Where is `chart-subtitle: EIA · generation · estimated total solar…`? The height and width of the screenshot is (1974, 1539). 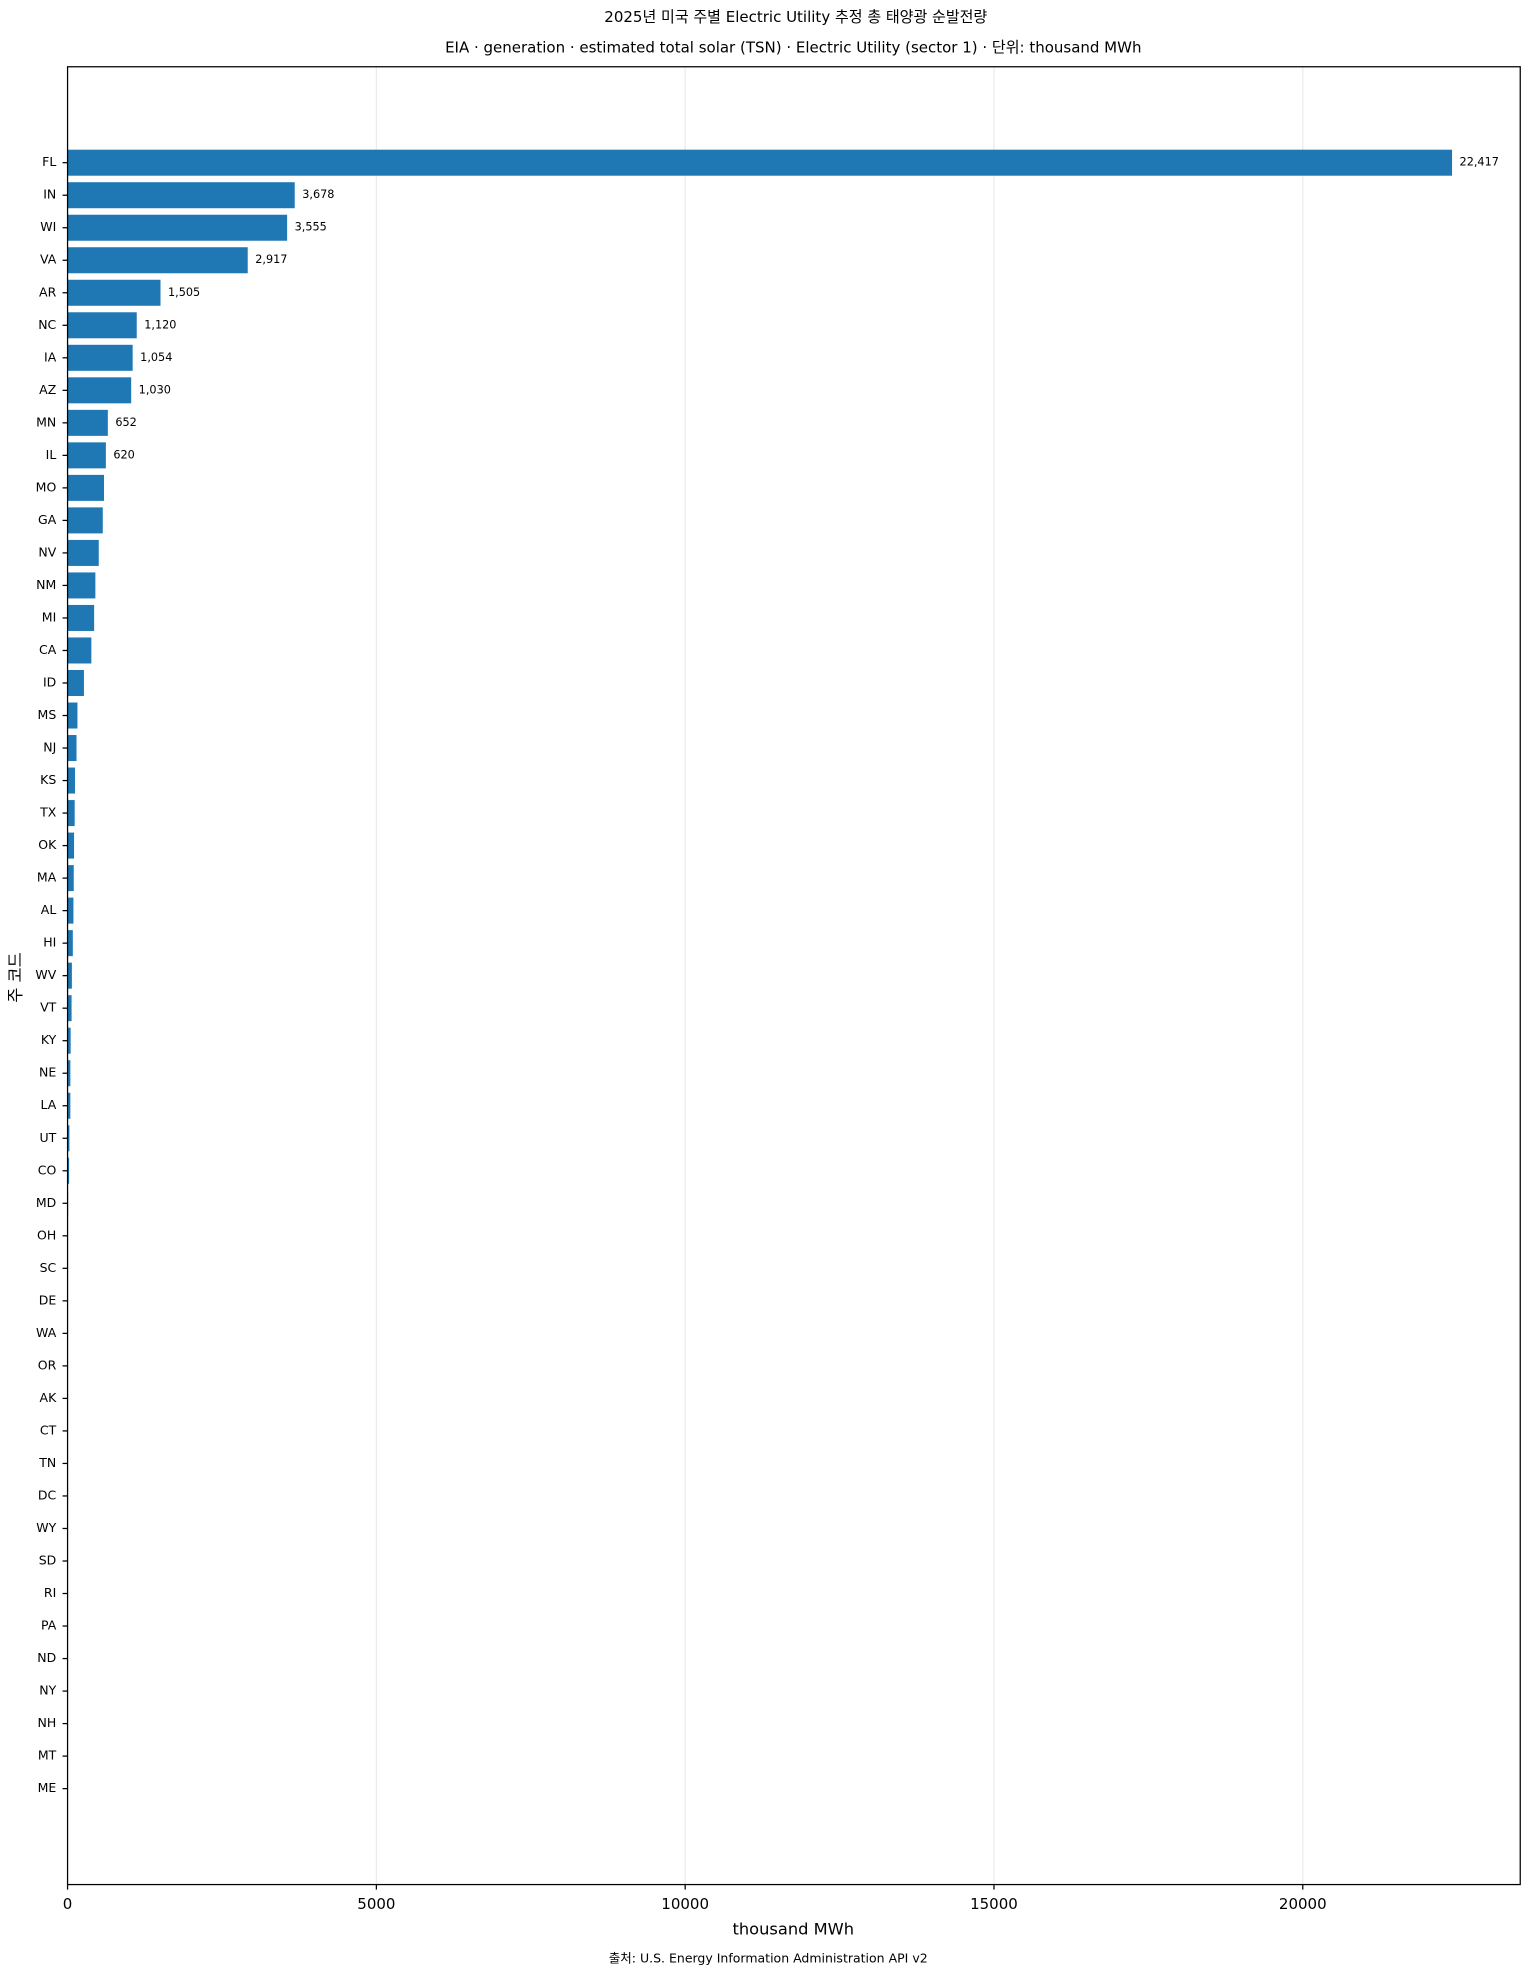 chart-subtitle: EIA · generation · estimated total solar… is located at coordinates (793, 47).